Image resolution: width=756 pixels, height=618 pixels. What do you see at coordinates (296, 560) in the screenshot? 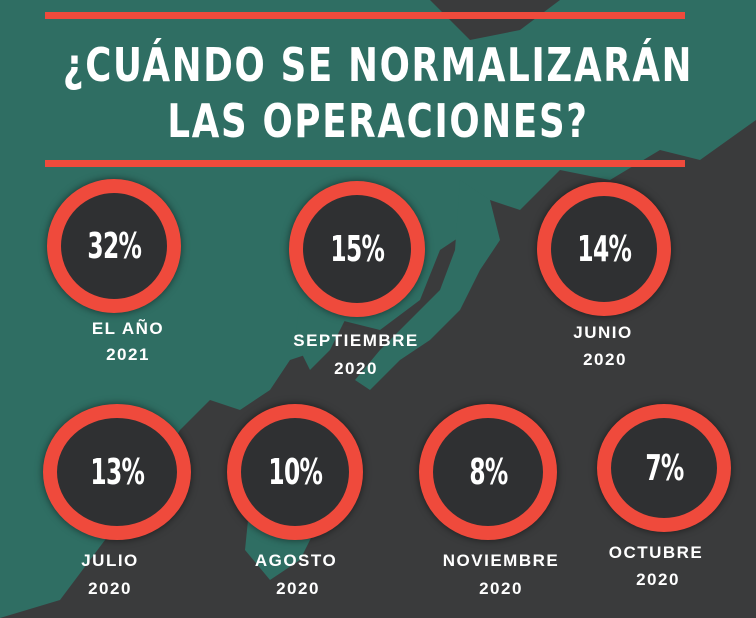
I see `stat-label-line1: AGOSTO` at bounding box center [296, 560].